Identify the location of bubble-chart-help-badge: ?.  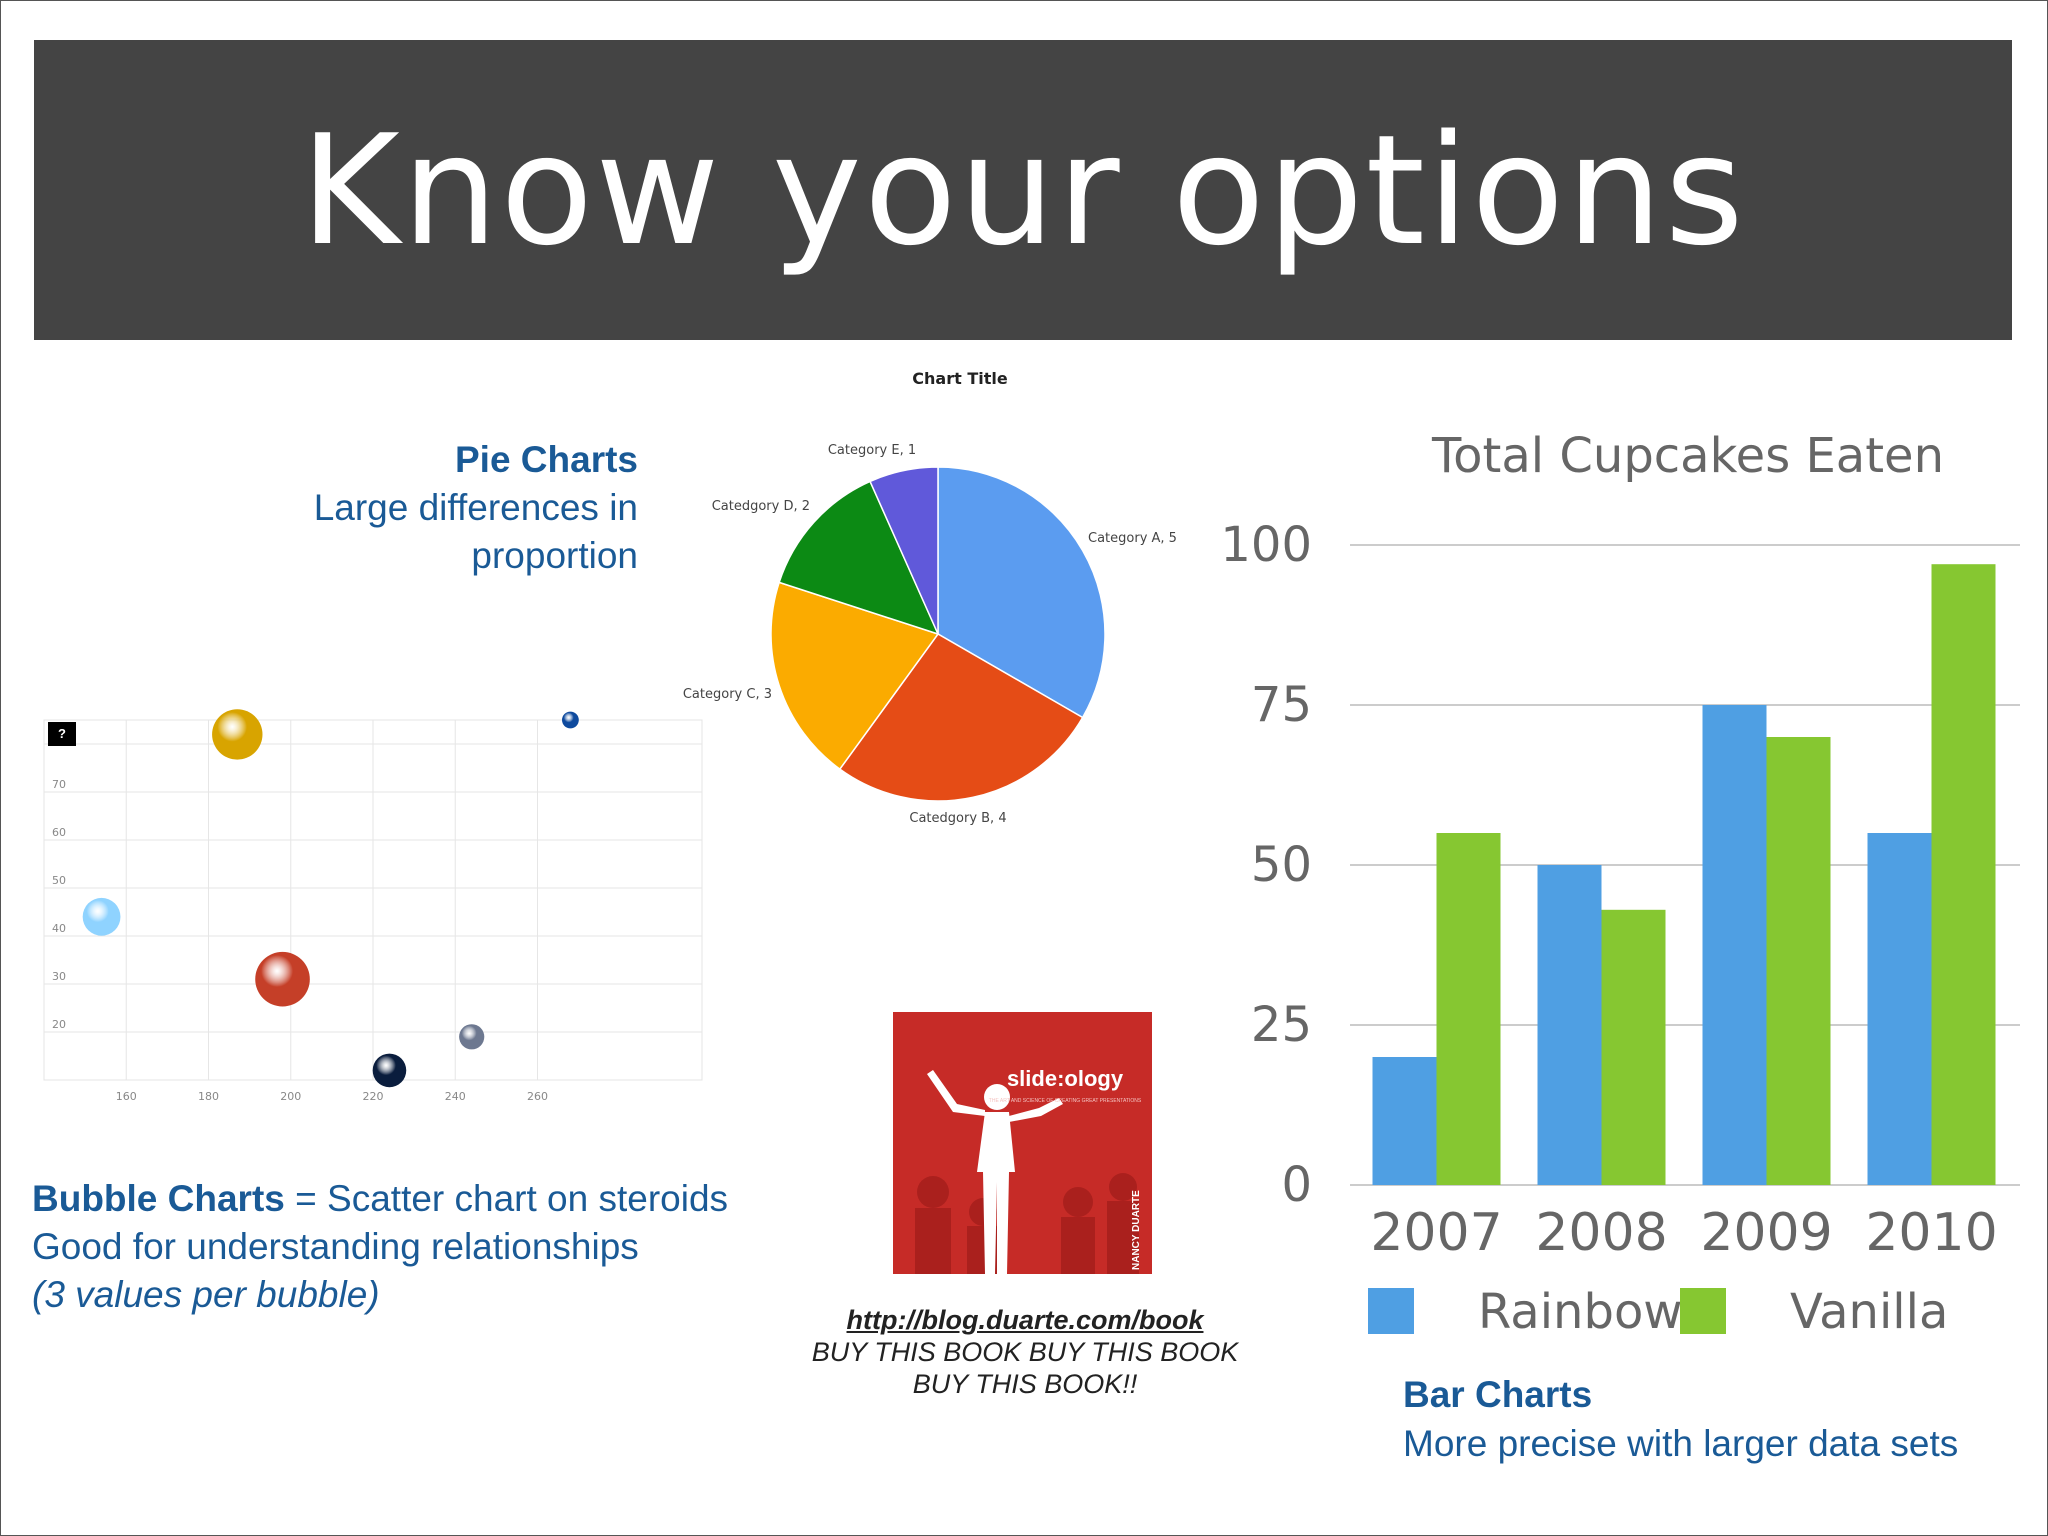
(62, 734).